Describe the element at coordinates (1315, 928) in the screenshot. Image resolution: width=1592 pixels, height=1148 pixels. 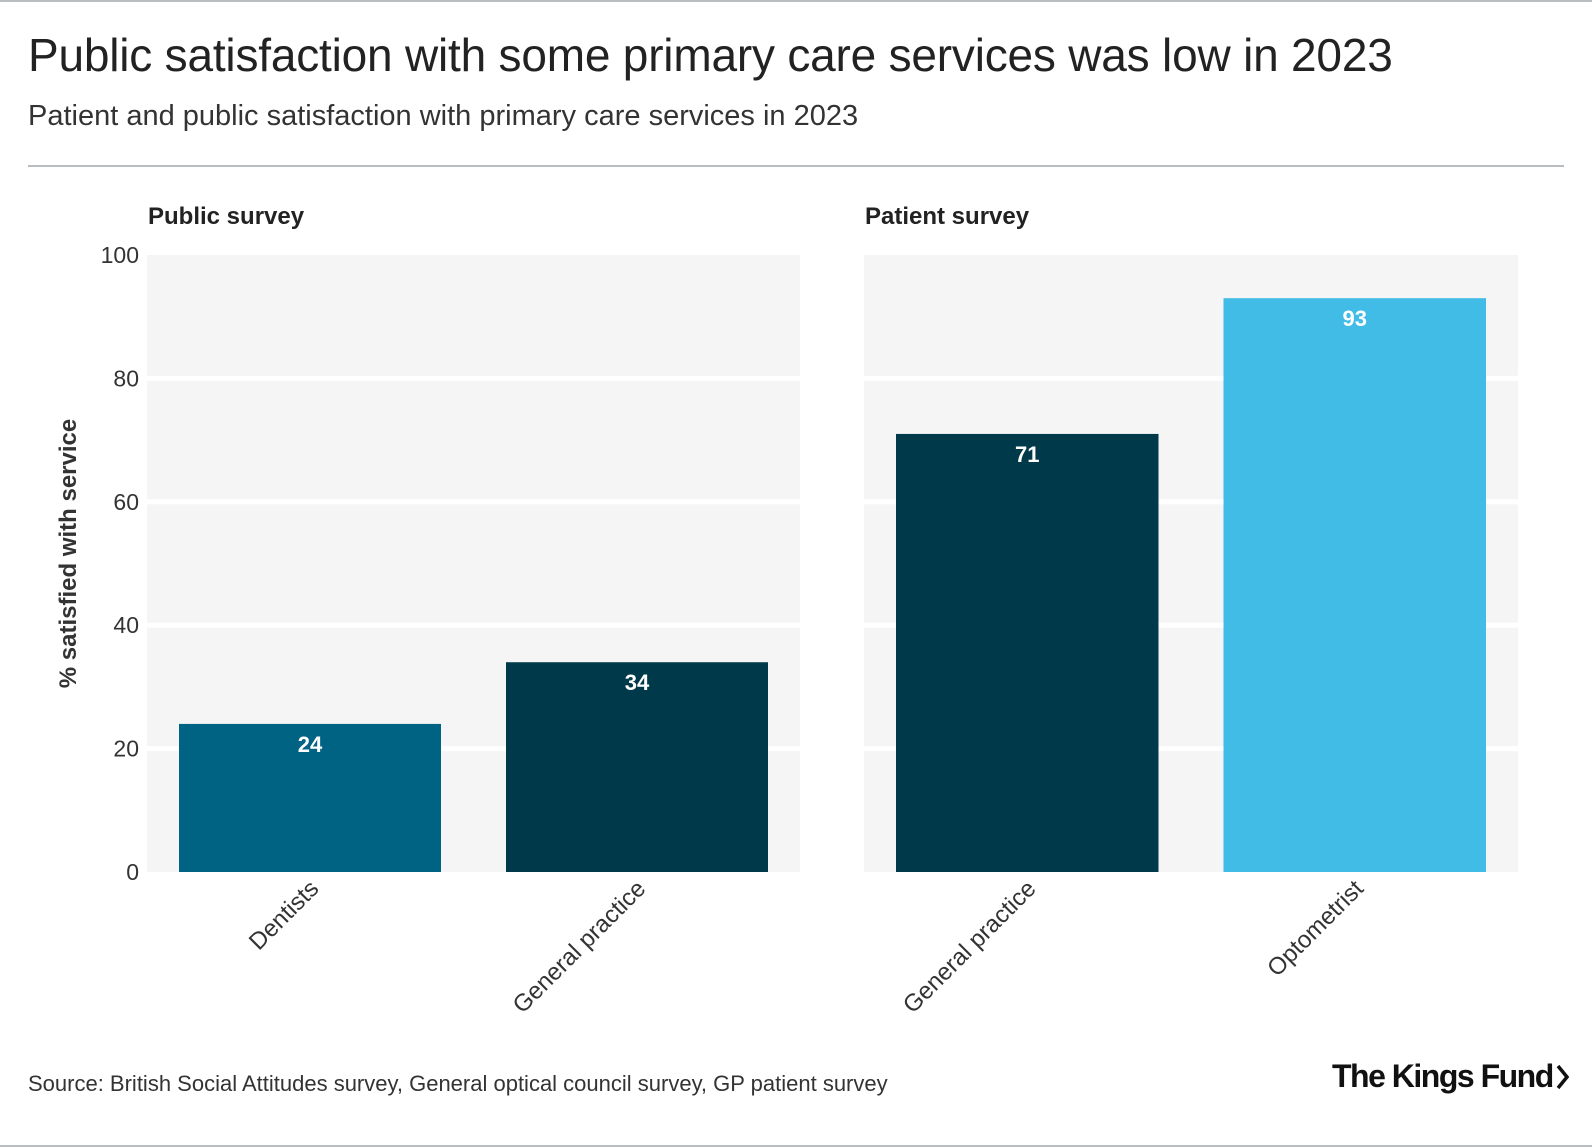
I see `x-tick-label: Optometrist` at that location.